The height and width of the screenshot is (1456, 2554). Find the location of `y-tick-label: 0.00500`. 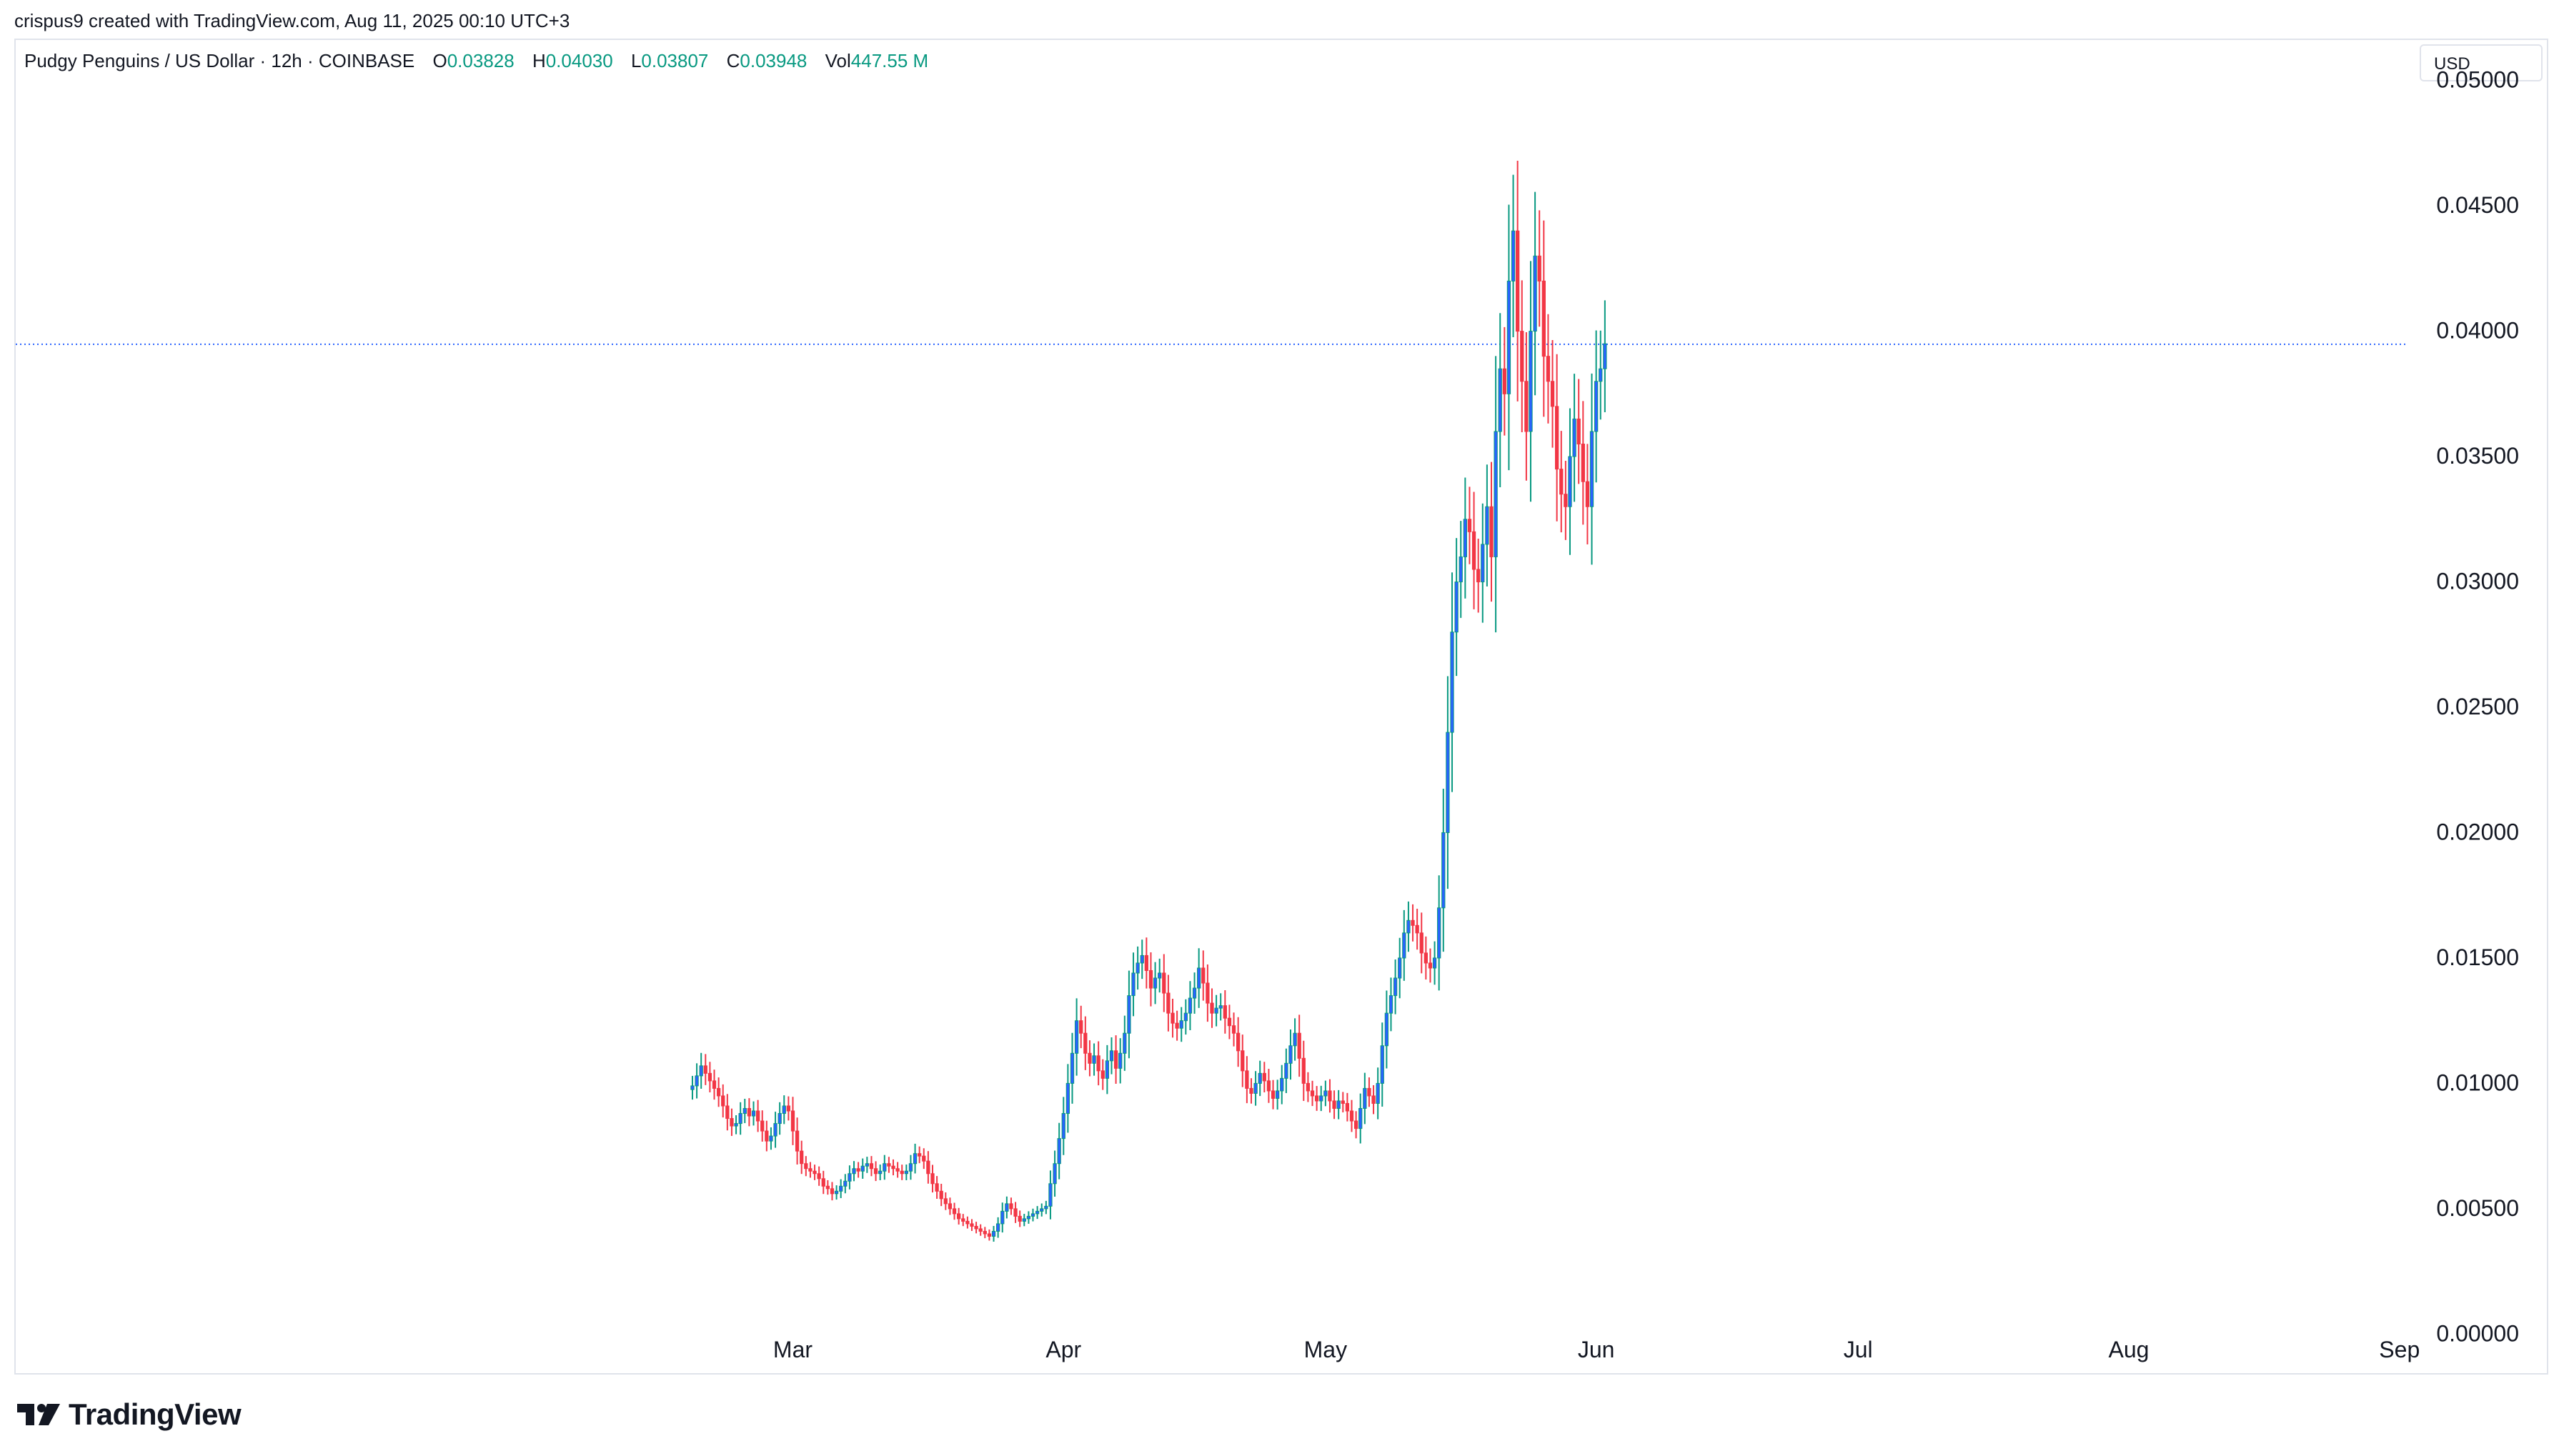

y-tick-label: 0.00500 is located at coordinates (2477, 1208).